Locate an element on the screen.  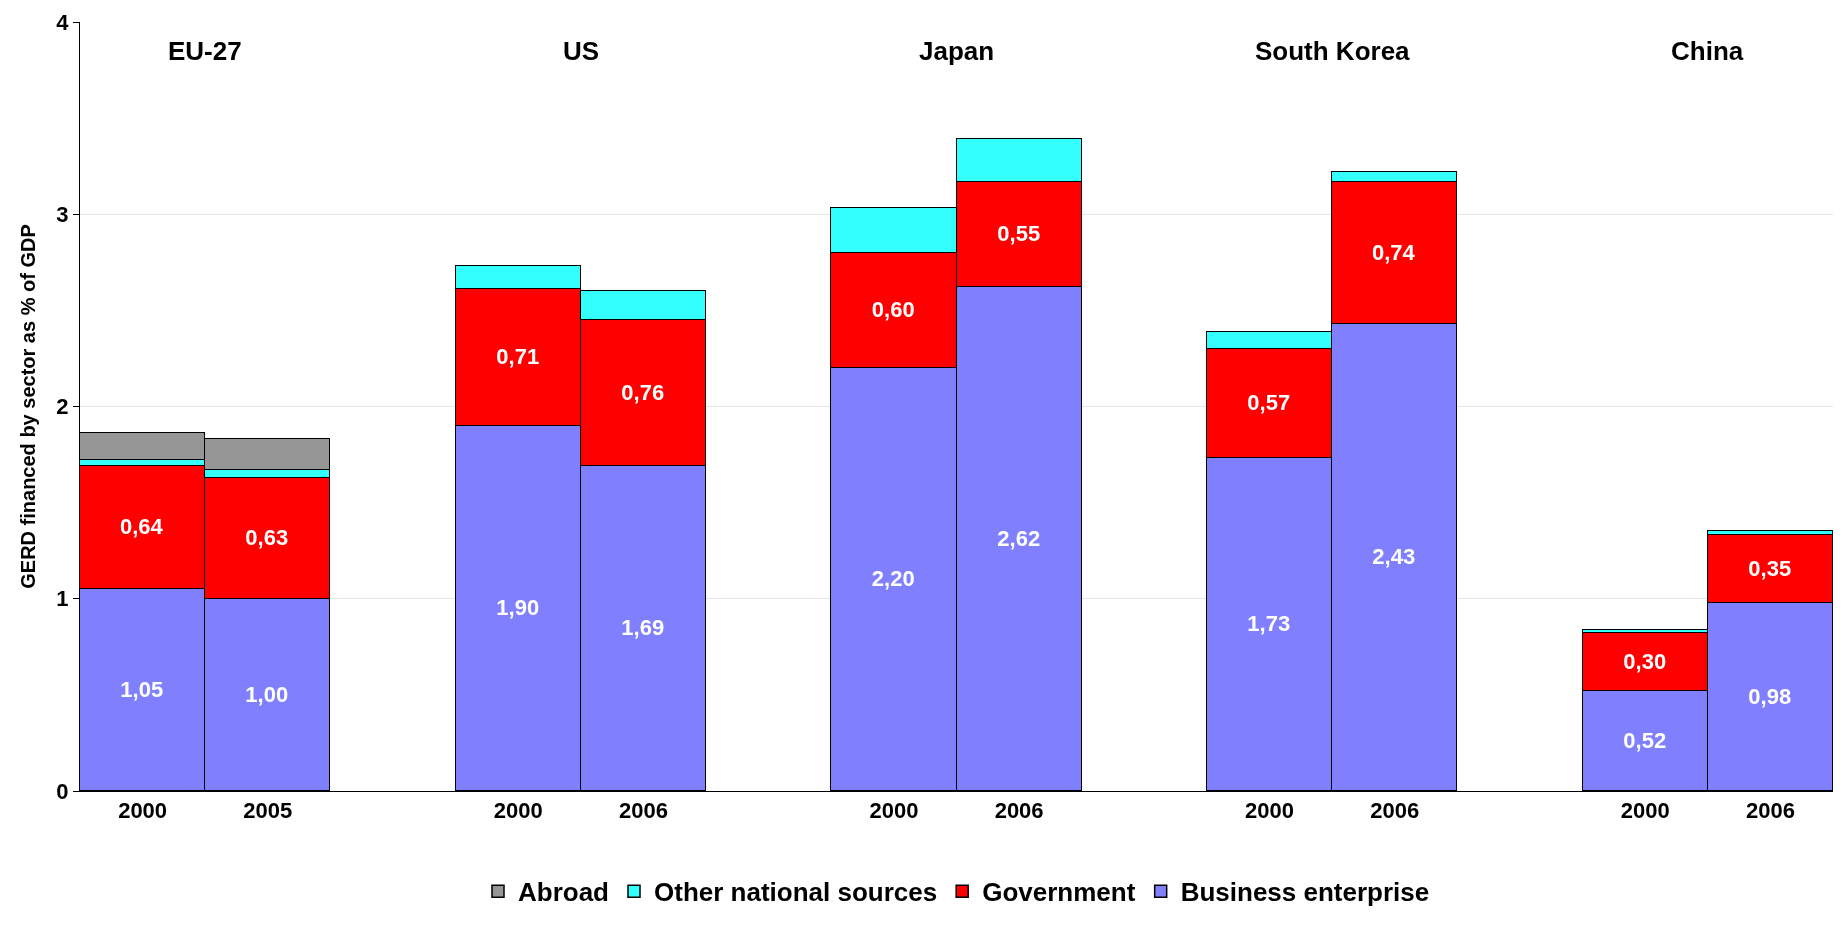
data-label: 0,35 is located at coordinates (1770, 568).